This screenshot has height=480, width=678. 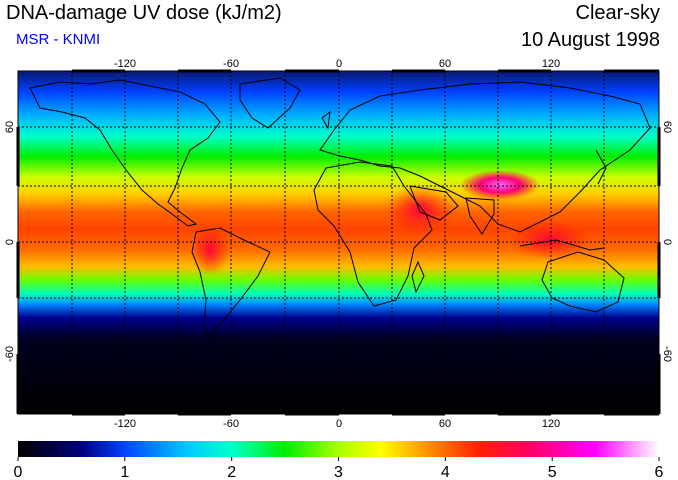 I want to click on map-title: DNA-damage UV dose (kJ/m2), so click(x=144, y=13).